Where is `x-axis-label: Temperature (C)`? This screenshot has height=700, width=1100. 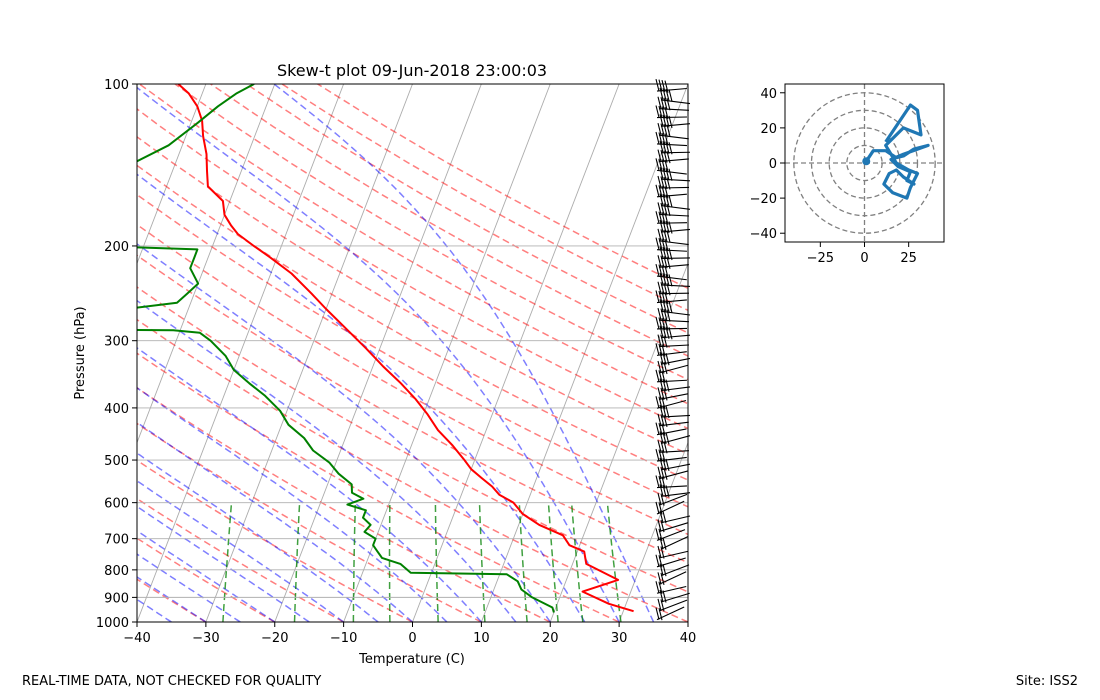 x-axis-label: Temperature (C) is located at coordinates (411, 659).